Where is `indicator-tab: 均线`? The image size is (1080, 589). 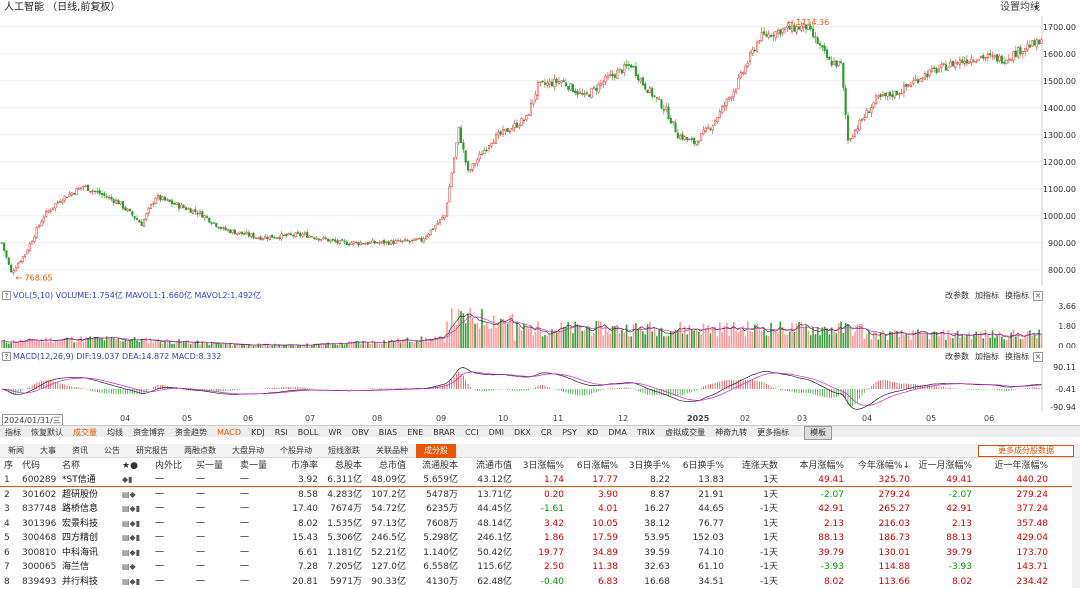
indicator-tab: 均线 is located at coordinates (115, 432).